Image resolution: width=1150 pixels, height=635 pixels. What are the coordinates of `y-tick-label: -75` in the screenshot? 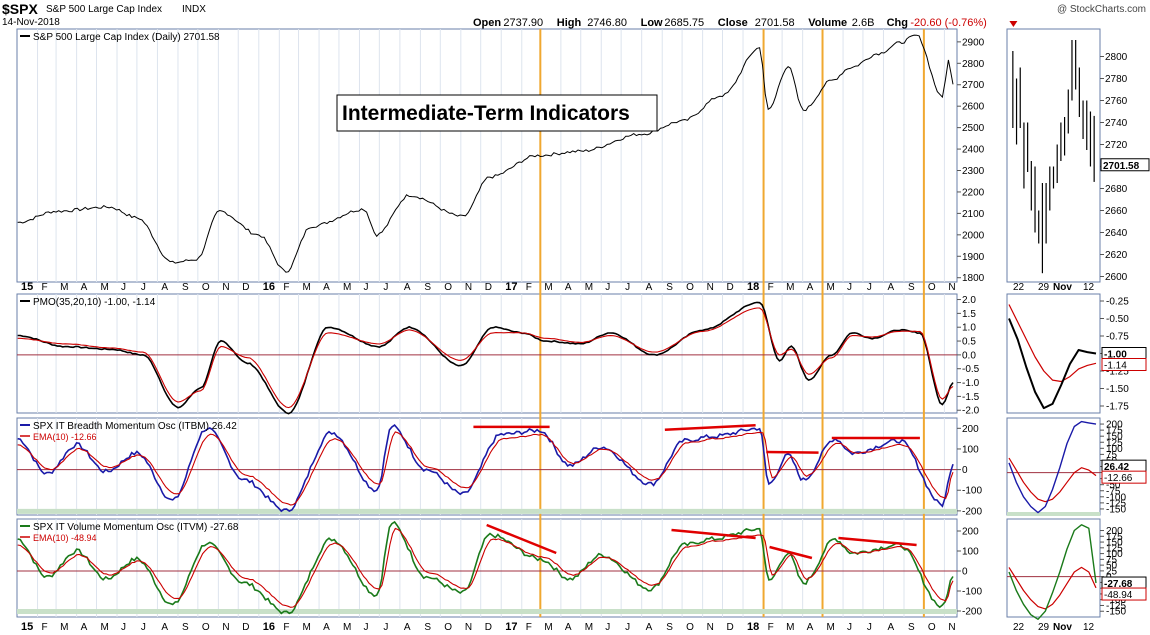 It's located at (1113, 491).